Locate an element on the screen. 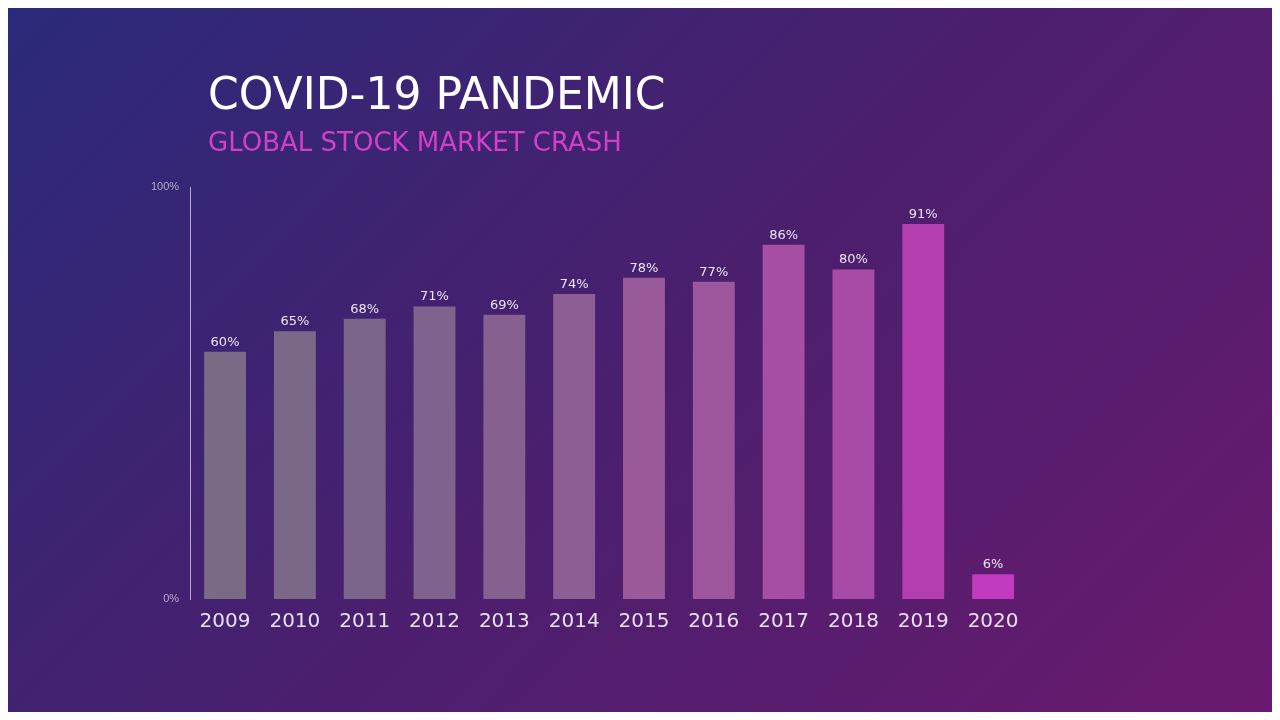  data-label: 60% is located at coordinates (225, 341).